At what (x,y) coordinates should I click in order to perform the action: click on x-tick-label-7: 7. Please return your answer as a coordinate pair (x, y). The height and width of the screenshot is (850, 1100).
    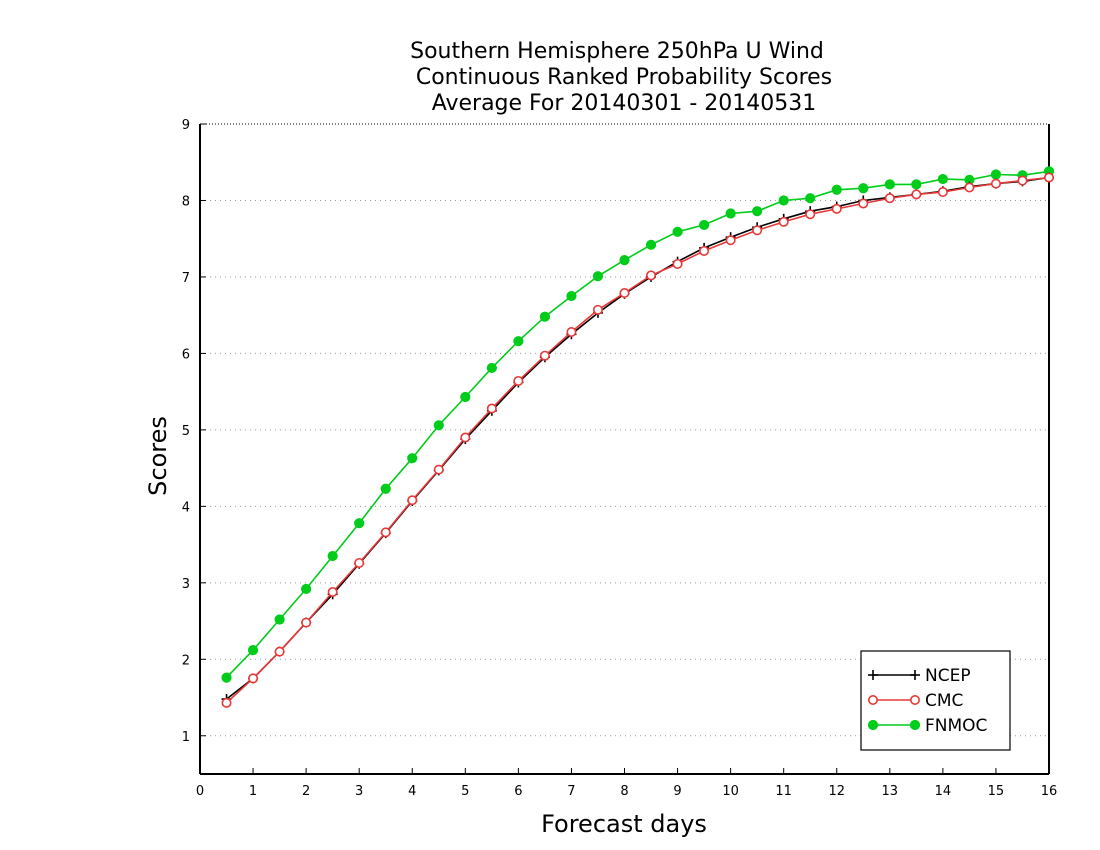
    Looking at the image, I should click on (571, 791).